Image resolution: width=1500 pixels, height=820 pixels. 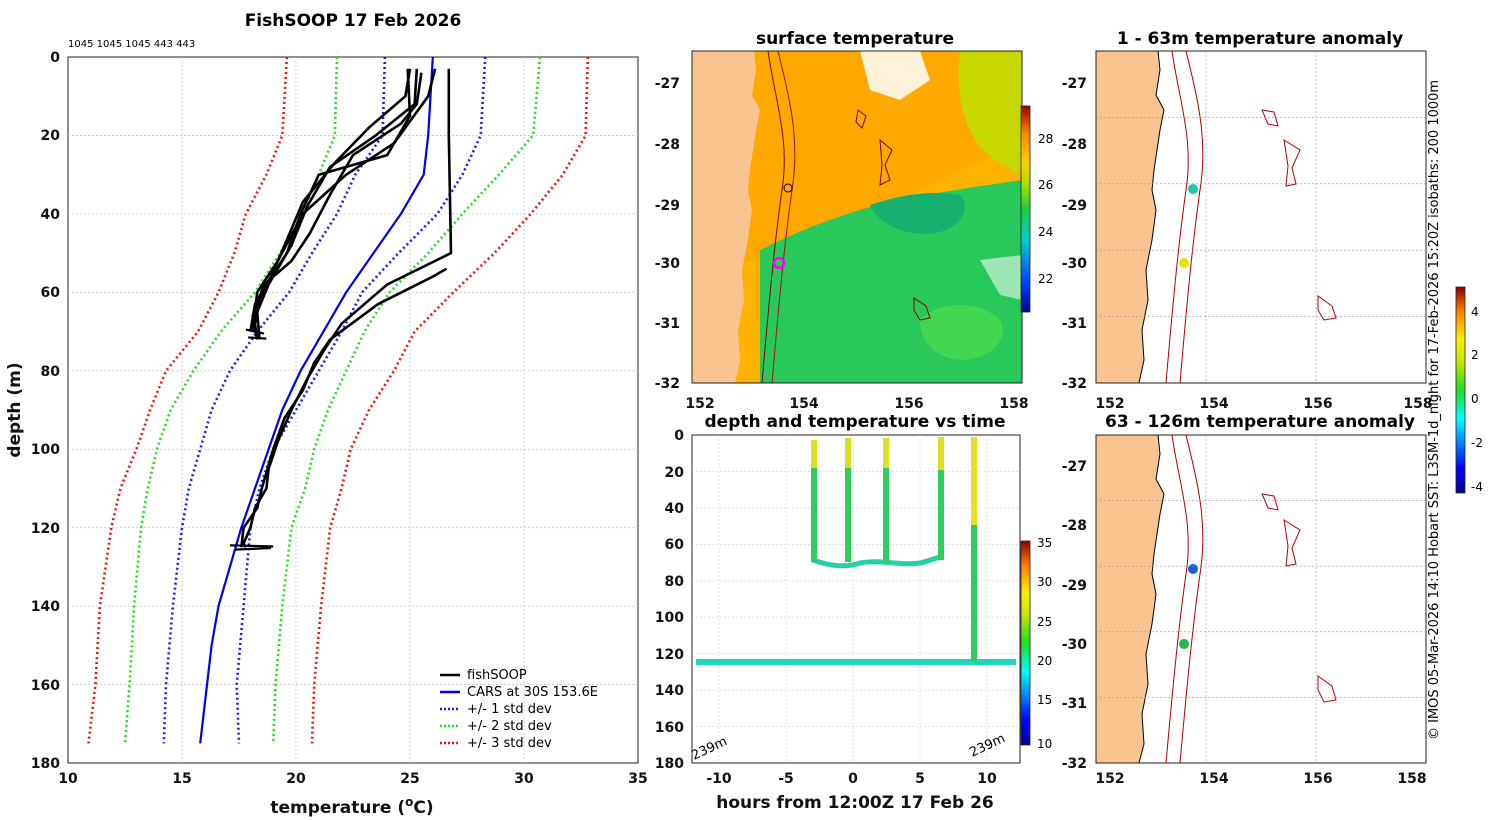 What do you see at coordinates (987, 779) in the screenshot?
I see `depth-time-xtick: 10` at bounding box center [987, 779].